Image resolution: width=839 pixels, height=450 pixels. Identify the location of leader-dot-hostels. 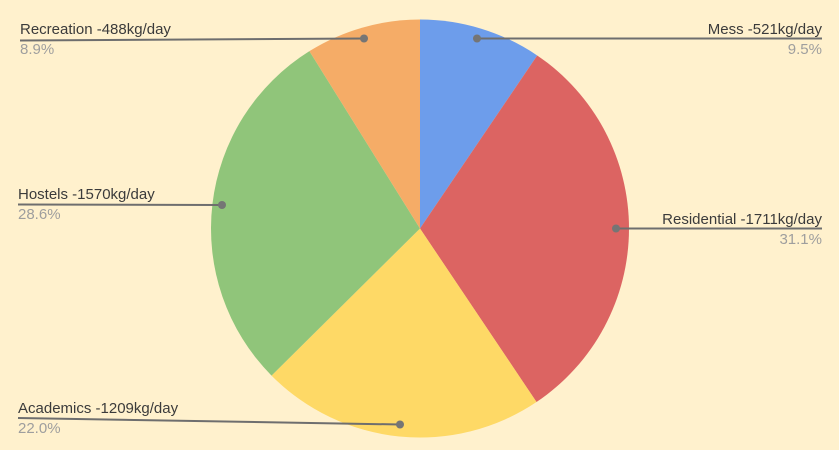
(222, 205).